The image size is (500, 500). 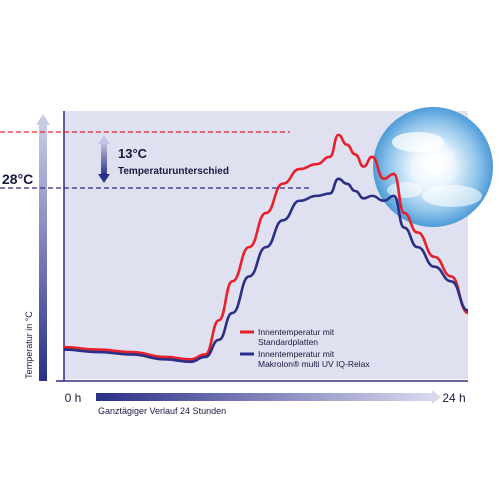 What do you see at coordinates (288, 342) in the screenshot?
I see `legend-red-label-2: Standardplatten` at bounding box center [288, 342].